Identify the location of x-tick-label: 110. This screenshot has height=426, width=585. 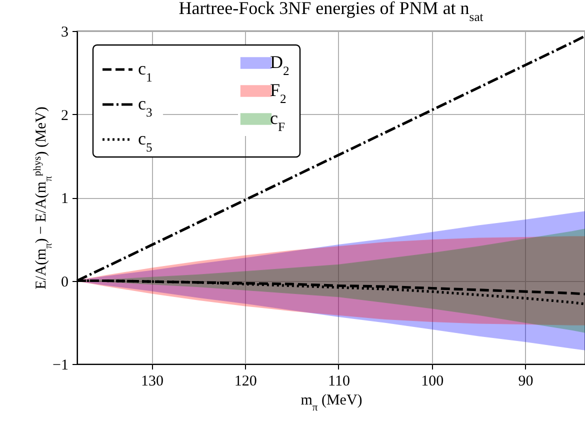
(339, 382).